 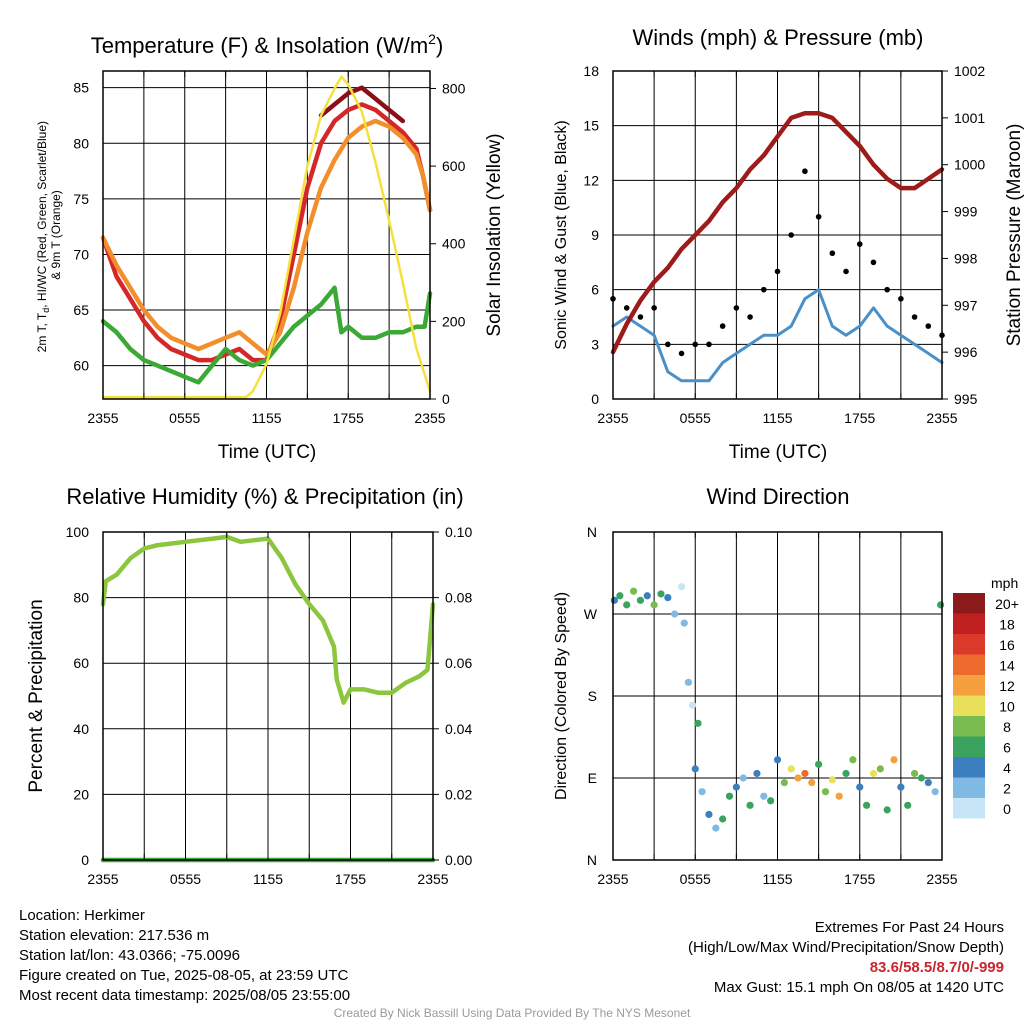 I want to click on winds-ytick-right-label: 1001, so click(x=969, y=118).